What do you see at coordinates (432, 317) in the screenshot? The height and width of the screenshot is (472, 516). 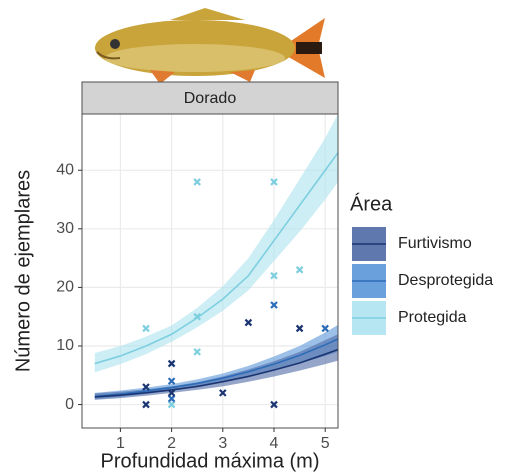 I see `legend-label: Protegida` at bounding box center [432, 317].